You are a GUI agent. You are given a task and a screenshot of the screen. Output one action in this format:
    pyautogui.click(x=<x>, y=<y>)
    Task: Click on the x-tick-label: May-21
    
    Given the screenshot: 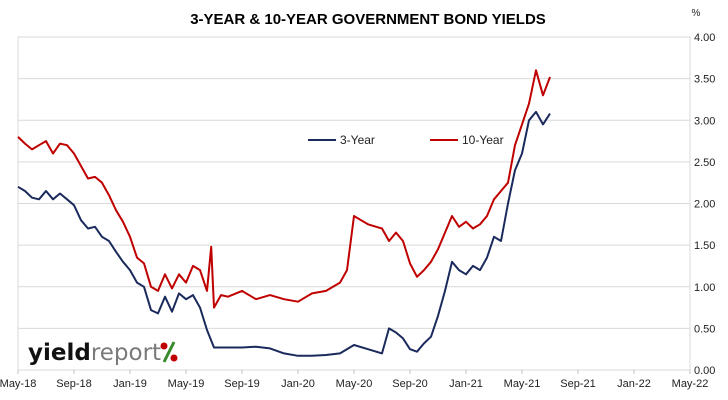 What is the action you would take?
    pyautogui.click(x=522, y=384)
    